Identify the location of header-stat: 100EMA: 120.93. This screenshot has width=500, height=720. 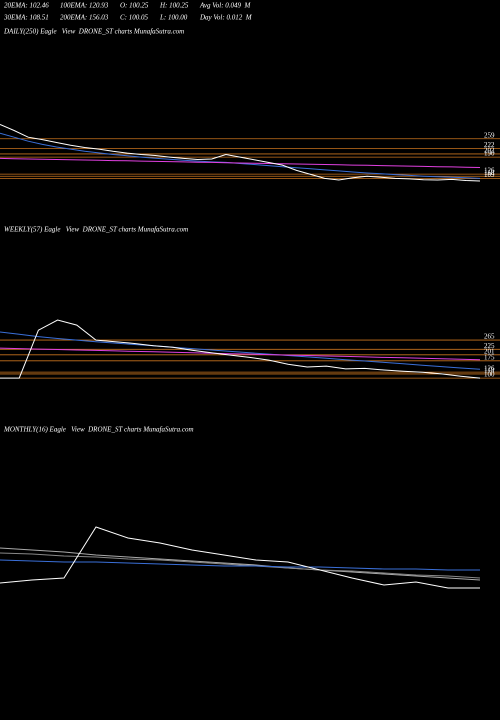
(84, 6).